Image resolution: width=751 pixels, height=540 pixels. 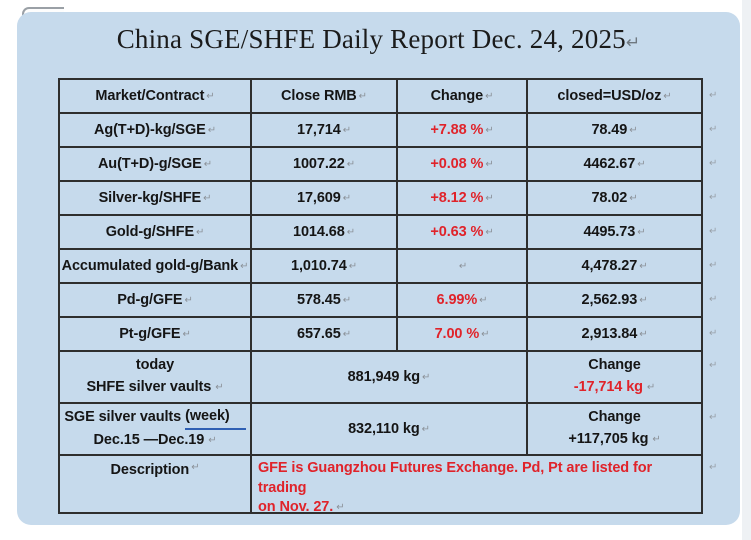 I want to click on header-market-contract: Market/Contract ↵, so click(x=156, y=96).